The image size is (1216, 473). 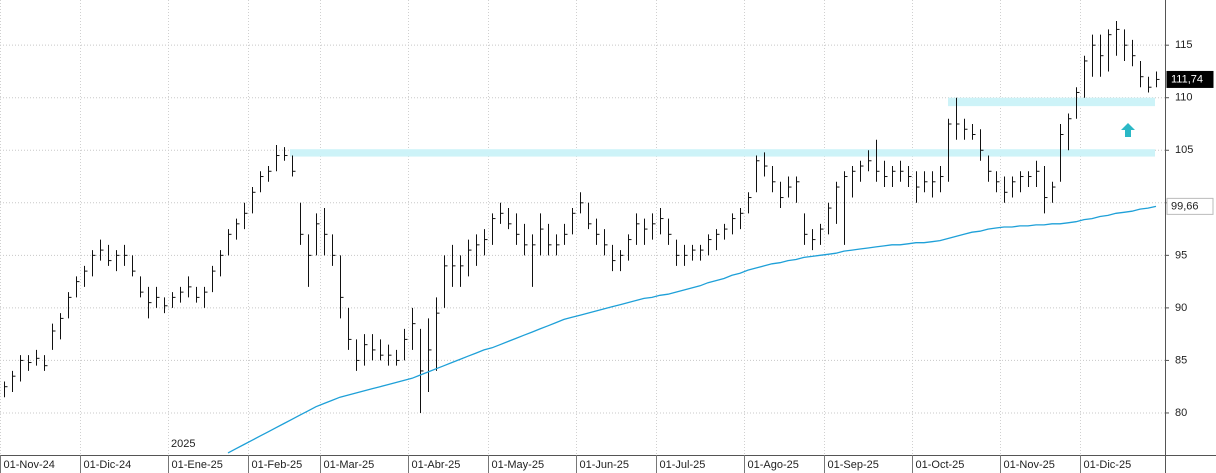 What do you see at coordinates (1187, 79) in the screenshot?
I see `last-price-label: 111,74` at bounding box center [1187, 79].